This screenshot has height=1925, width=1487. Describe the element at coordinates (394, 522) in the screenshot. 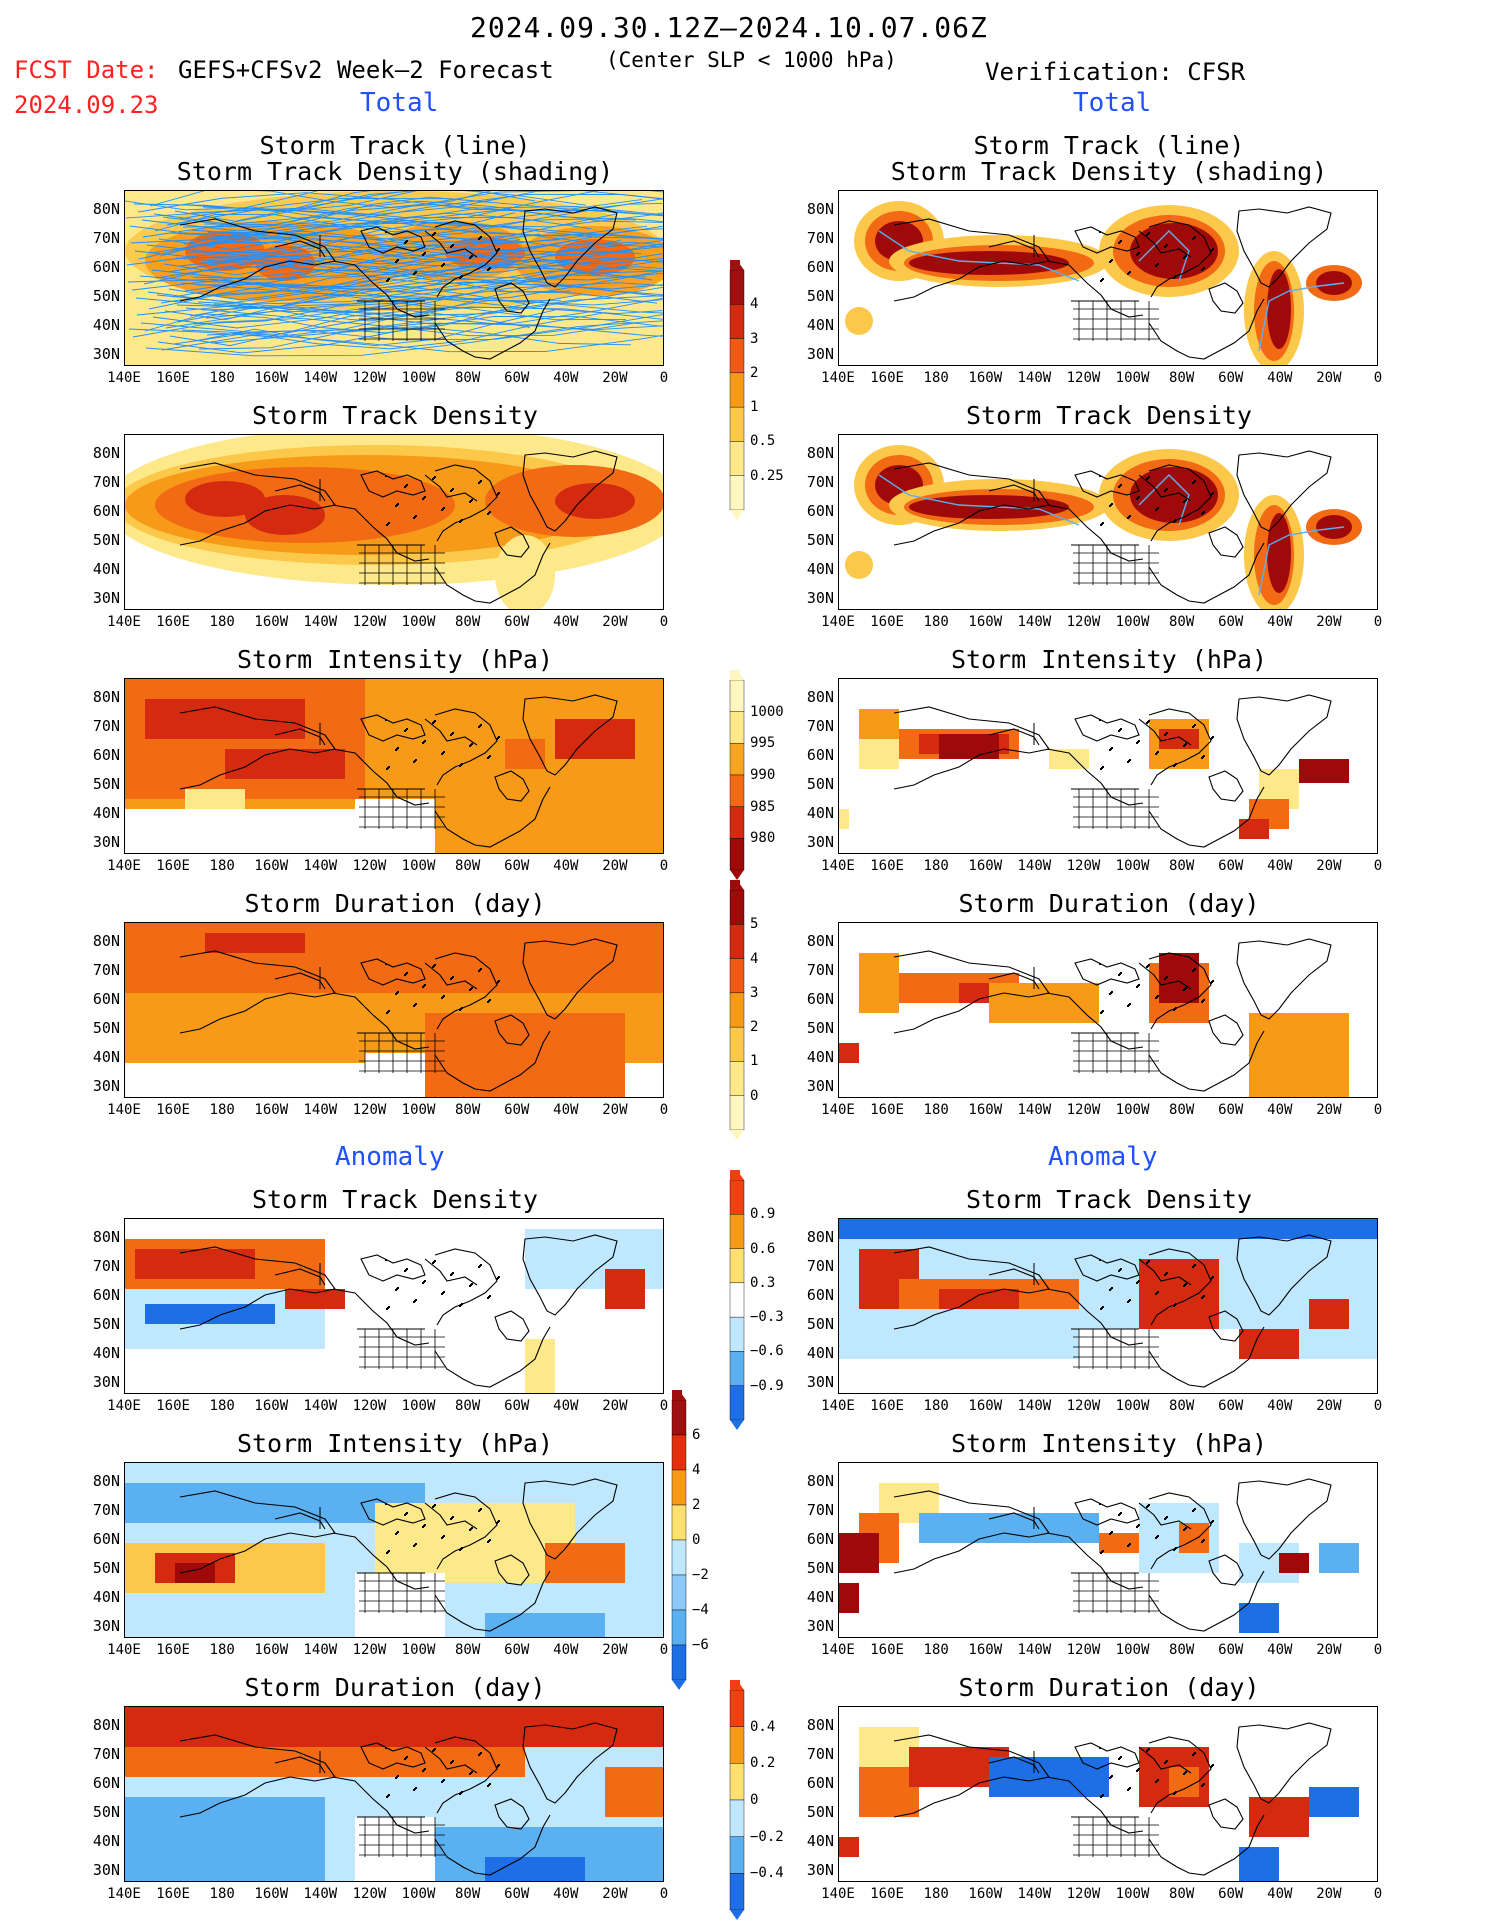

I see `map-panel-density-forecast` at that location.